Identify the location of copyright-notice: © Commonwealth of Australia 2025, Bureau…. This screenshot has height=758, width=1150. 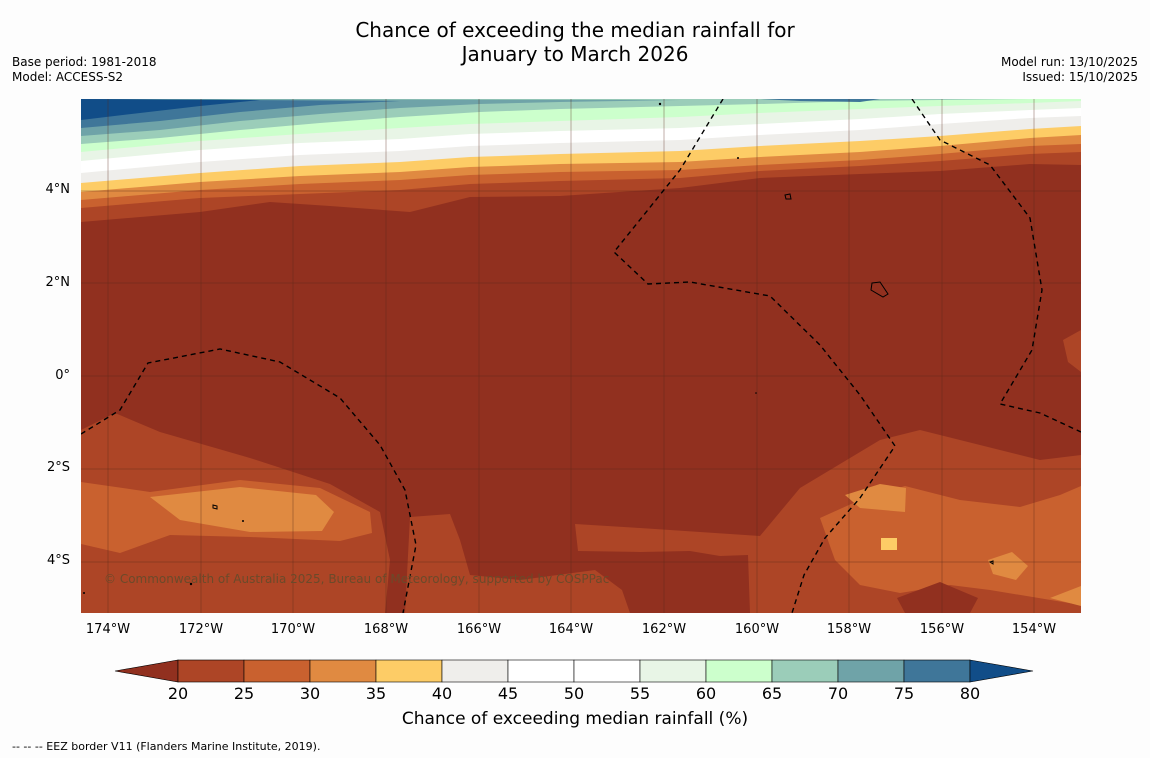
(357, 579).